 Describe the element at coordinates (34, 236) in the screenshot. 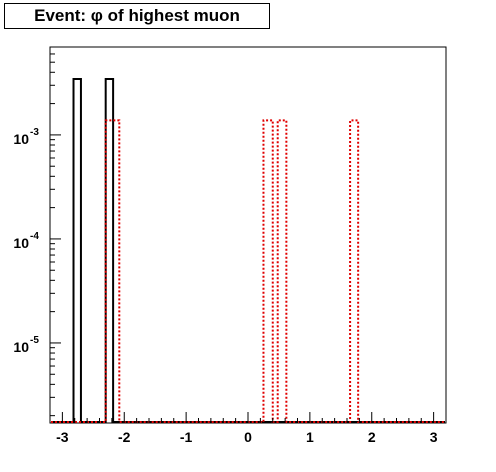

I see `y-tick-exponent: -4` at that location.